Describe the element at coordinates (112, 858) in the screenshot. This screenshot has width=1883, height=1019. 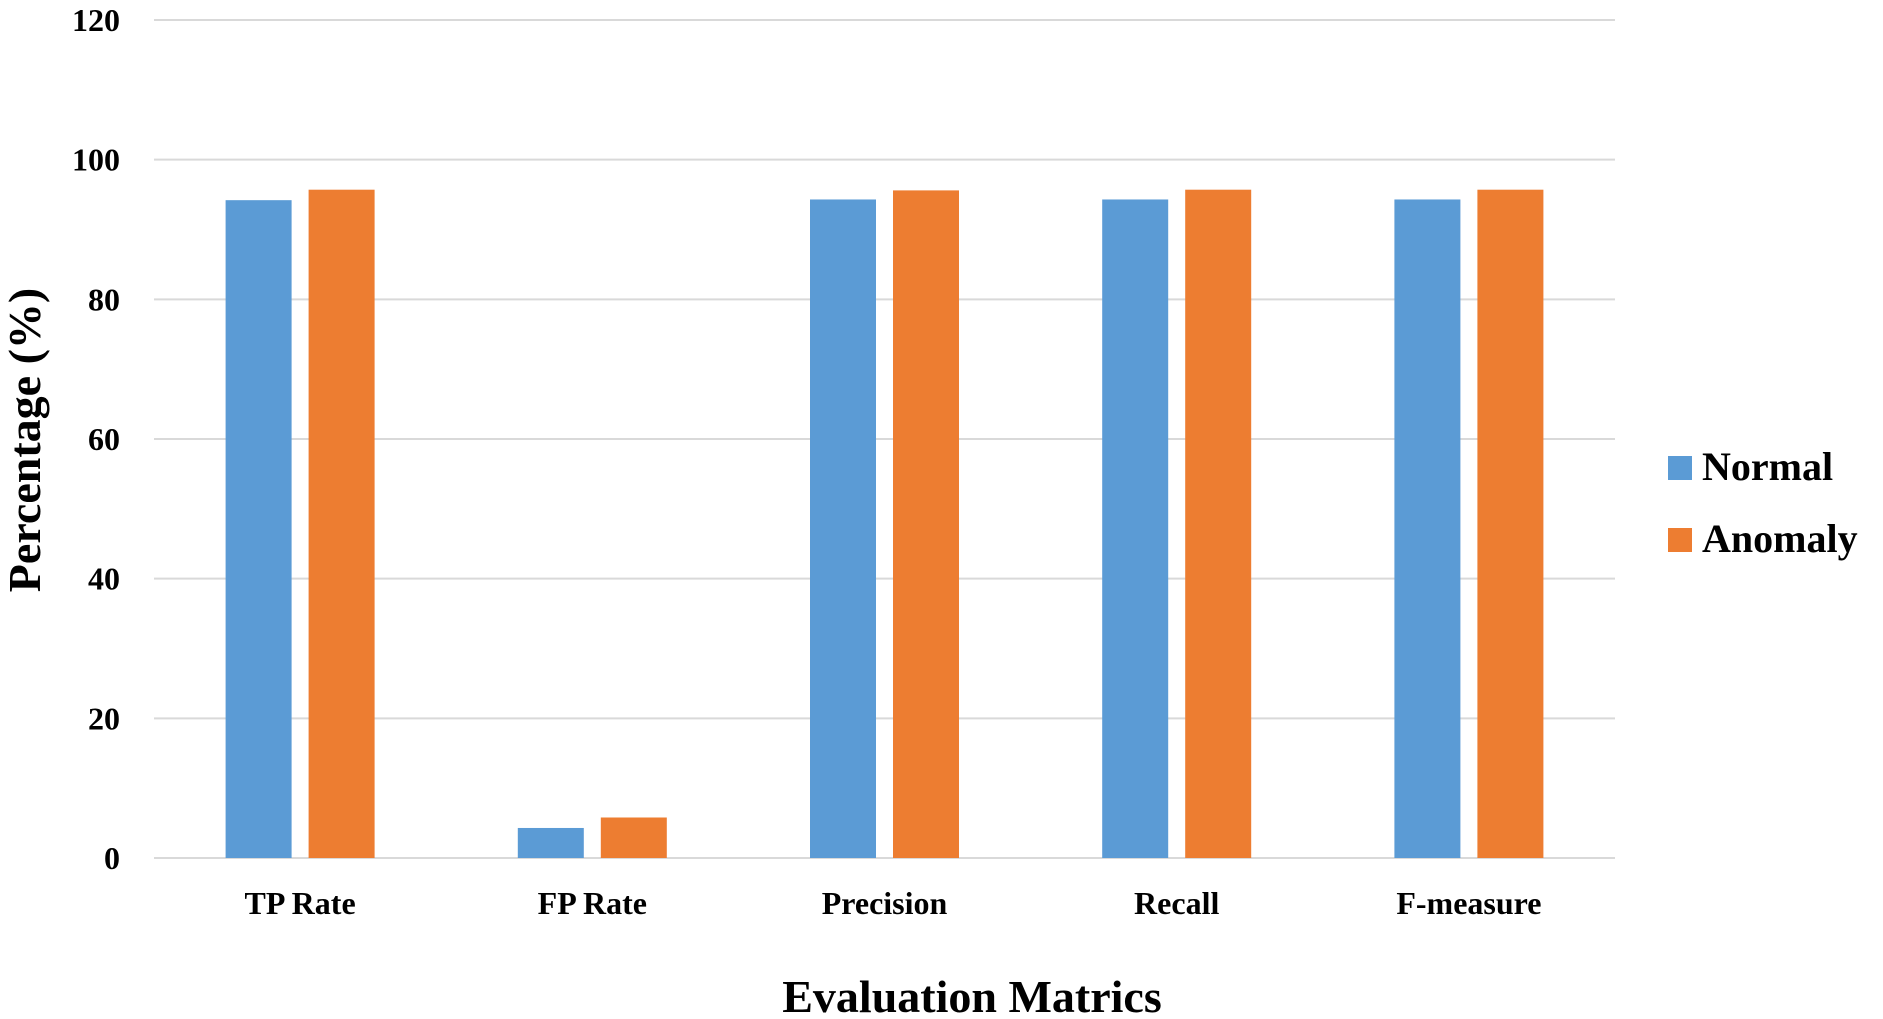
I see `y-tick-label: 0` at that location.